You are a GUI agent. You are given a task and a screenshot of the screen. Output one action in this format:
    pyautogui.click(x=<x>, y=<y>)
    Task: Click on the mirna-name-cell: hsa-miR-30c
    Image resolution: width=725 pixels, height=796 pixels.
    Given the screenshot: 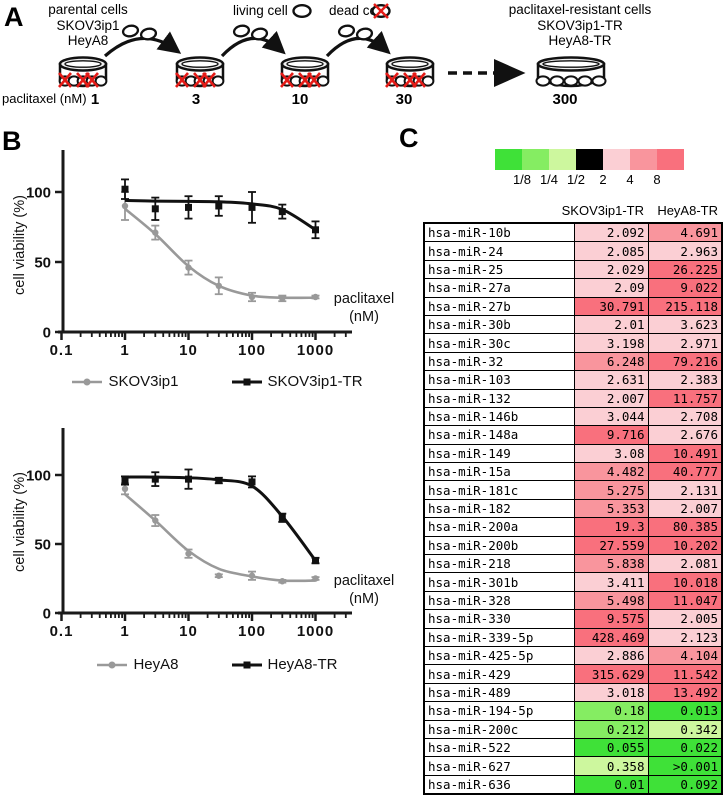 What is the action you would take?
    pyautogui.click(x=499, y=343)
    